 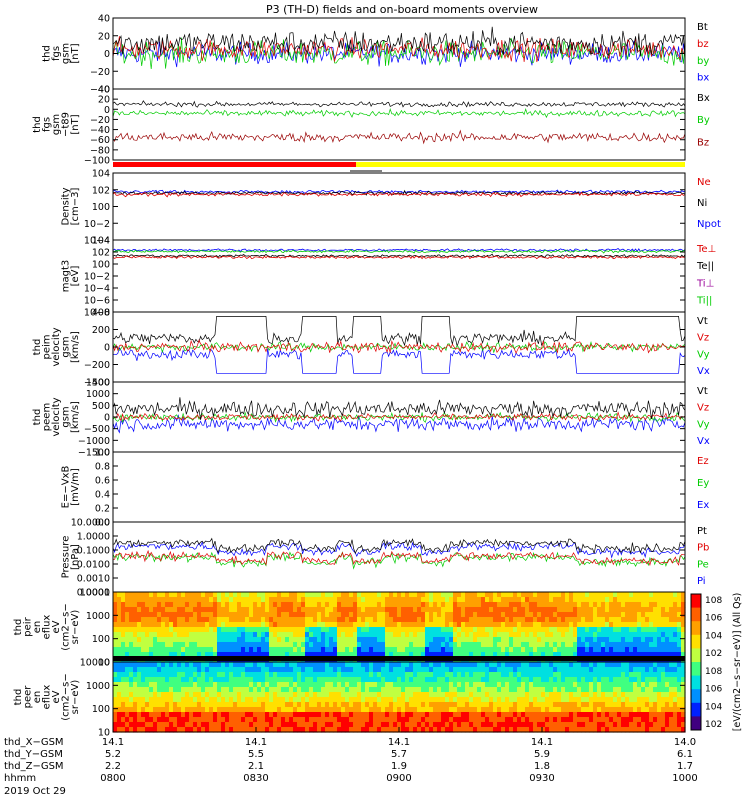 I want to click on series-line, so click(x=399, y=360).